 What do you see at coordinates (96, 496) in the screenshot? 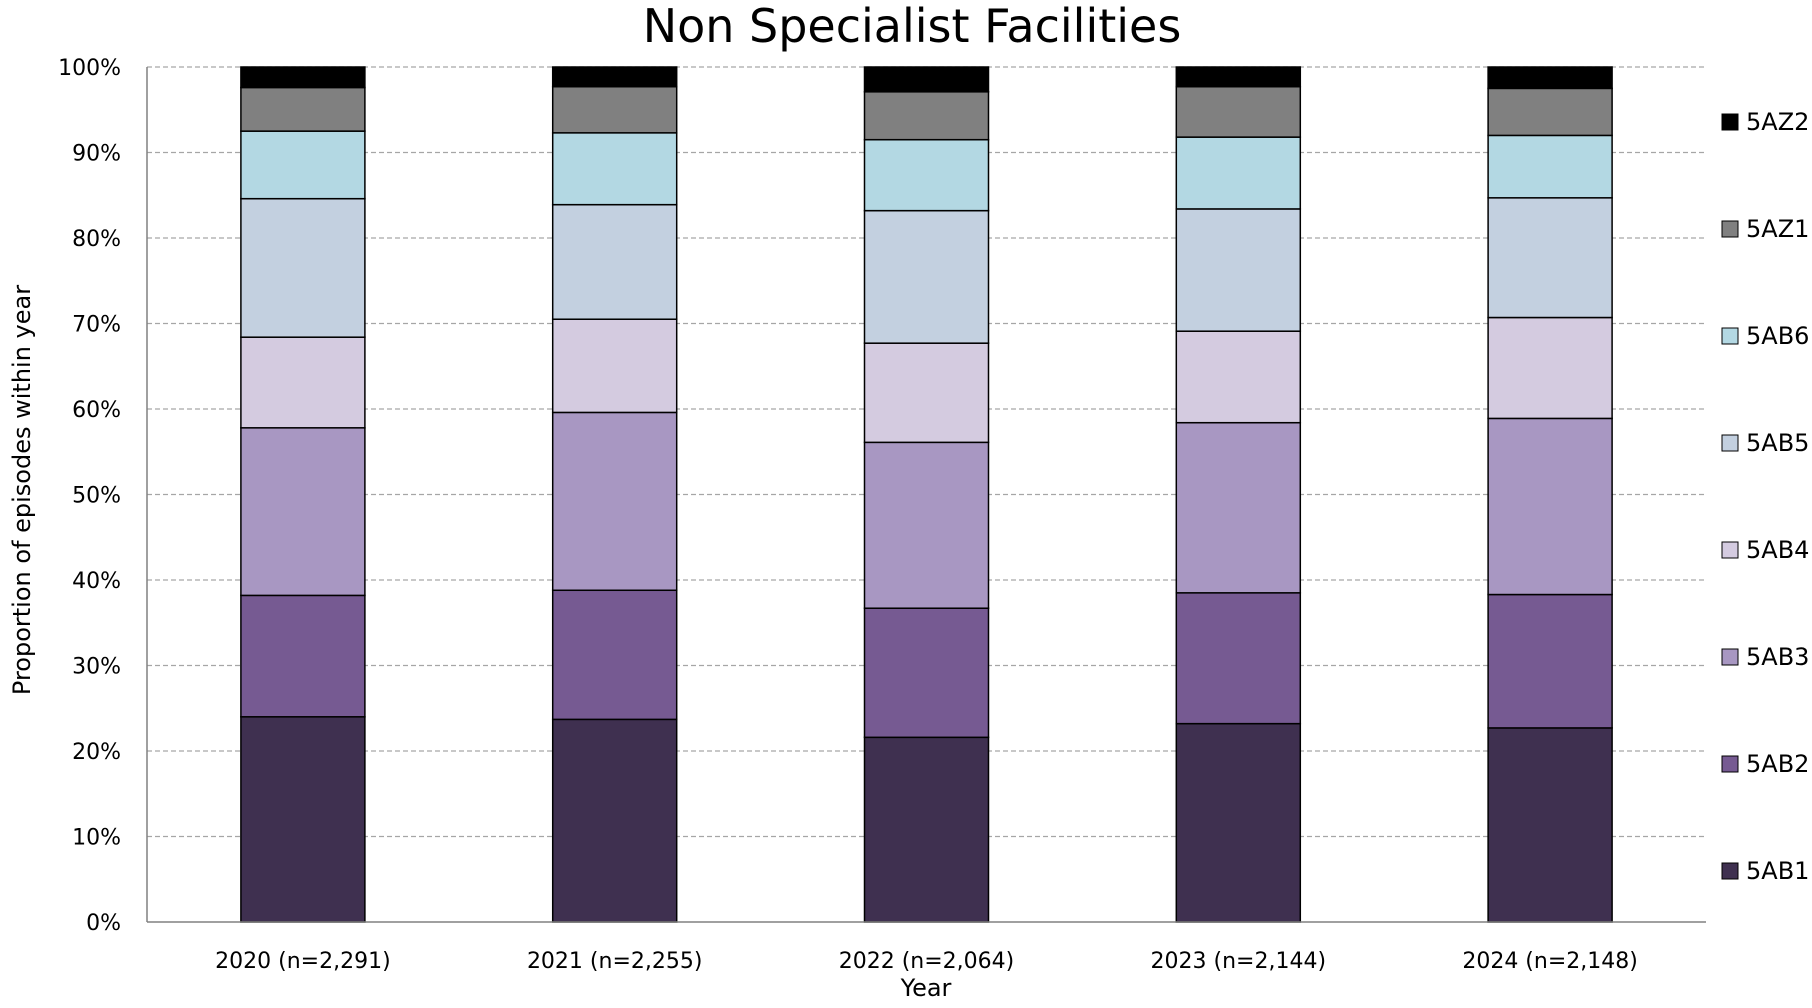
I see `y-tick-label: 50%` at bounding box center [96, 496].